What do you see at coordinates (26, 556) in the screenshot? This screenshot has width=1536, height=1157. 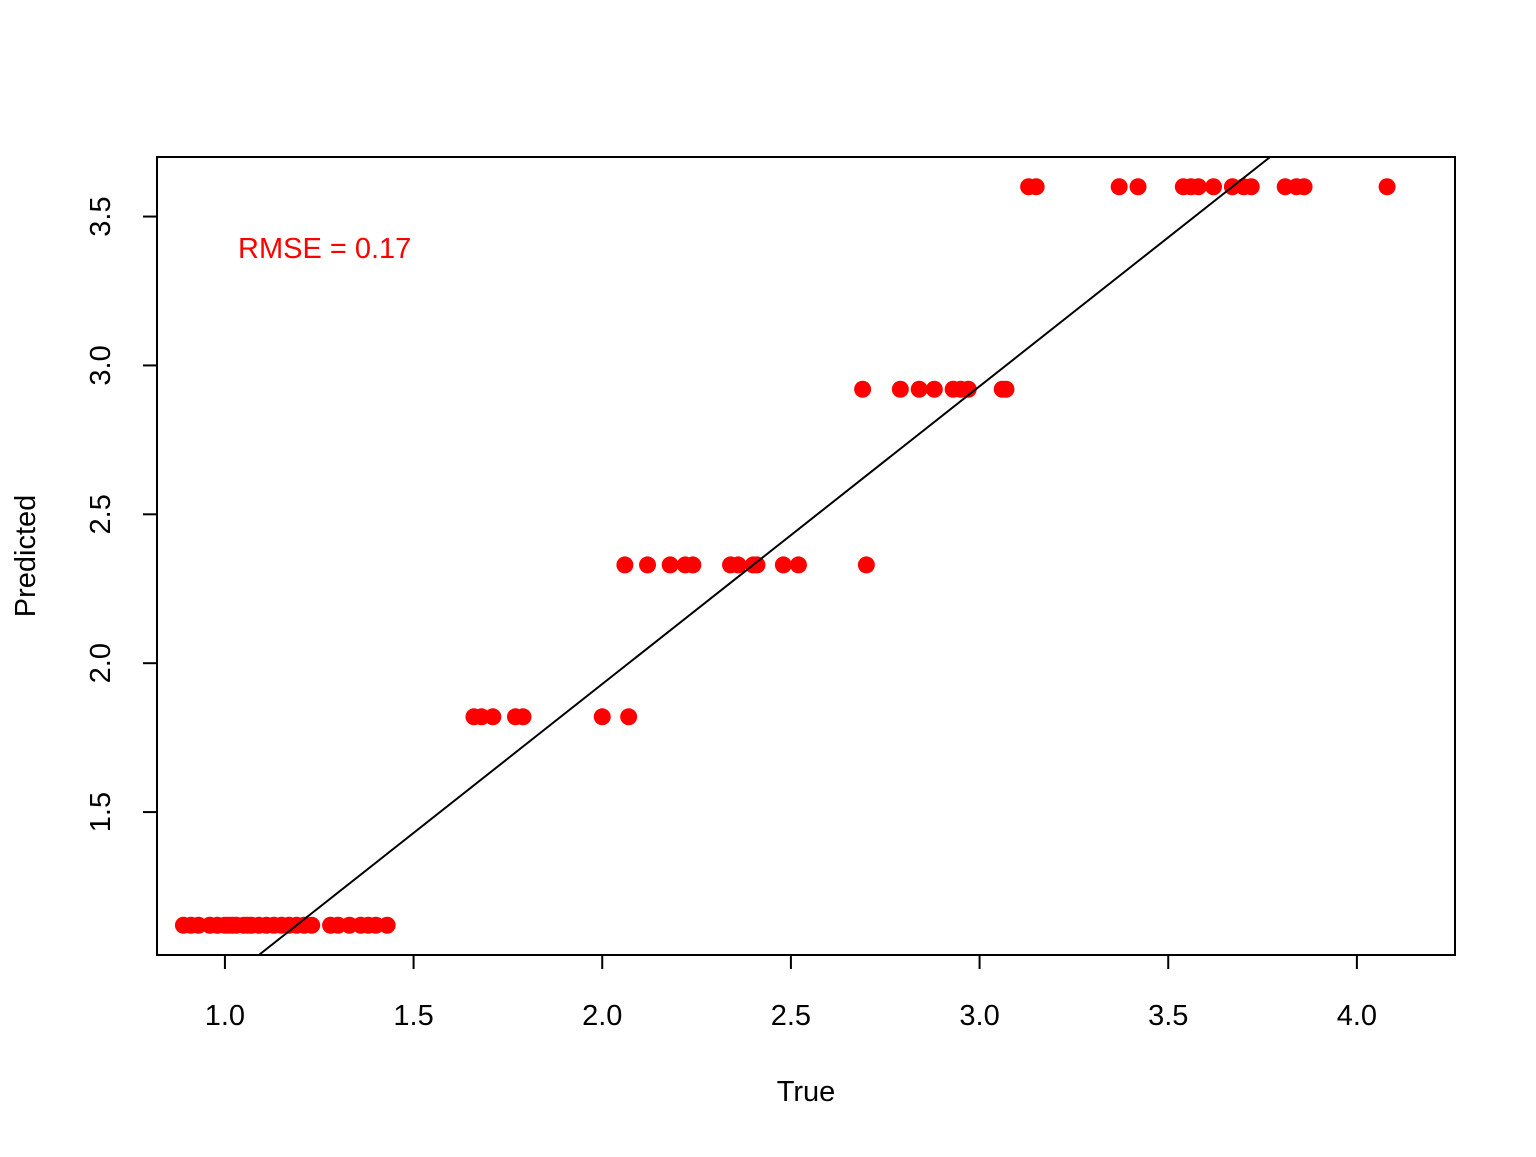 I see `y-axis-title: Predicted` at bounding box center [26, 556].